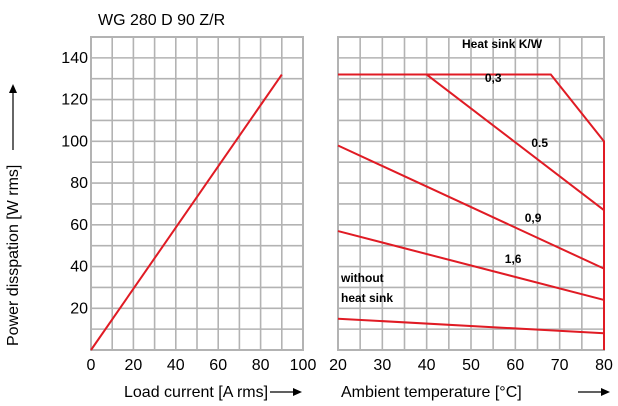 Image resolution: width=618 pixels, height=406 pixels. What do you see at coordinates (79, 308) in the screenshot?
I see `y-tick-label: 20` at bounding box center [79, 308].